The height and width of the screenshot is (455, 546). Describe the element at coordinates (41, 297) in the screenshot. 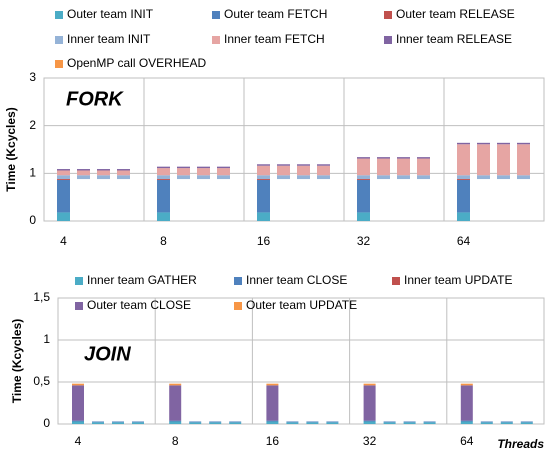

I see `y-tick-label: 1,5` at that location.